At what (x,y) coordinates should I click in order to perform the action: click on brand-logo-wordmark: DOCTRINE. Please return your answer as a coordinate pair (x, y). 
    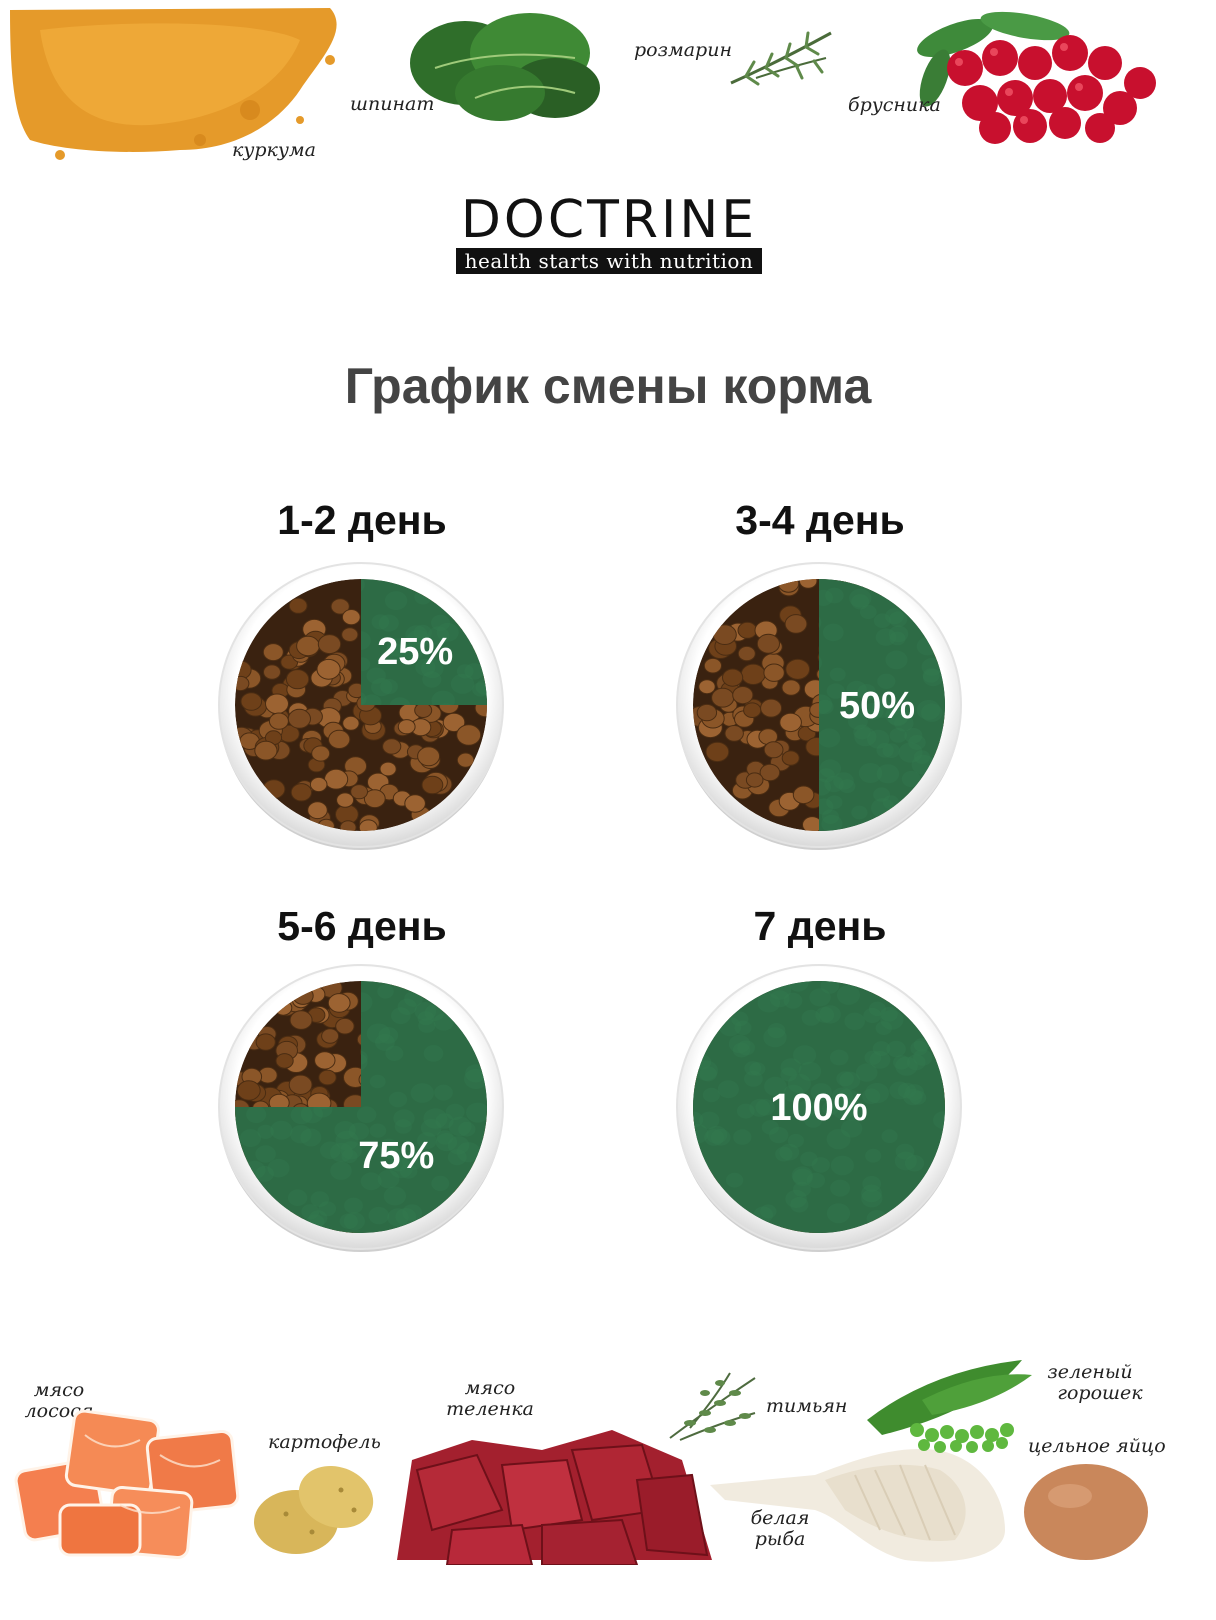
    Looking at the image, I should click on (609, 220).